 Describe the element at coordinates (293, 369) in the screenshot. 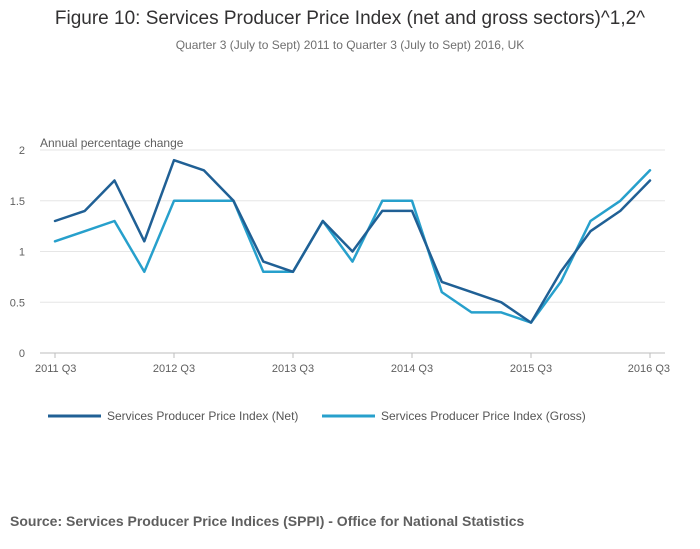

I see `x-tick-label: 2013 Q3` at that location.